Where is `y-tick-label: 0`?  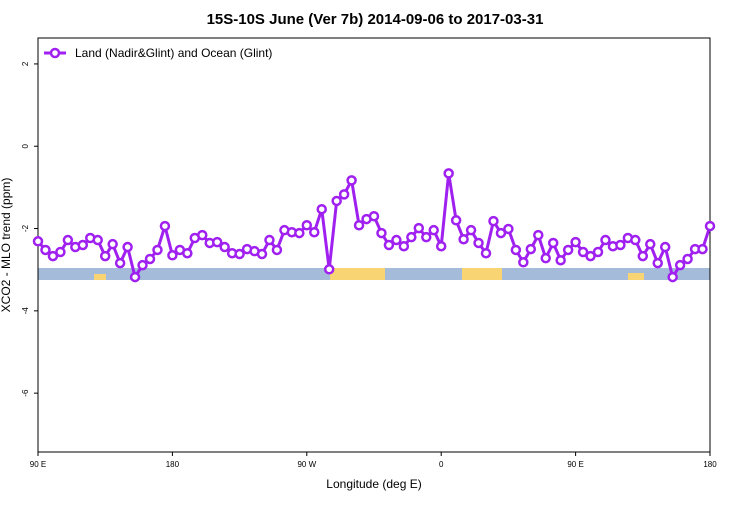
y-tick-label: 0 is located at coordinates (25, 145).